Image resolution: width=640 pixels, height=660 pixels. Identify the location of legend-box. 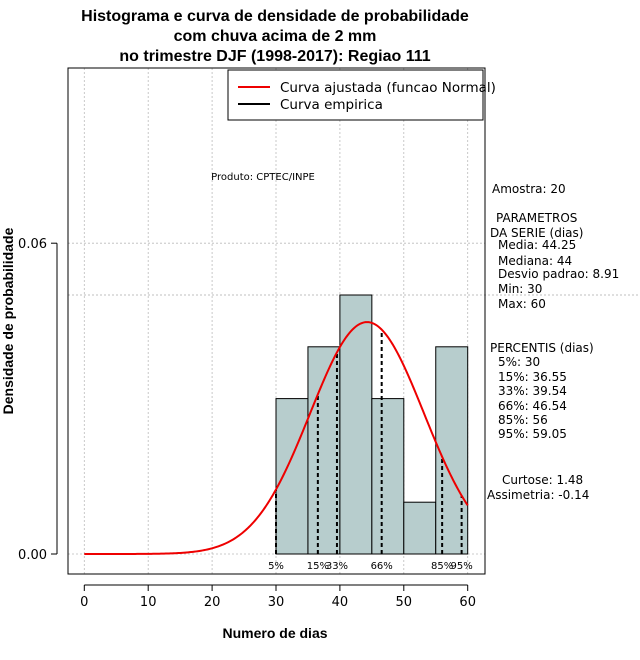
(355, 95).